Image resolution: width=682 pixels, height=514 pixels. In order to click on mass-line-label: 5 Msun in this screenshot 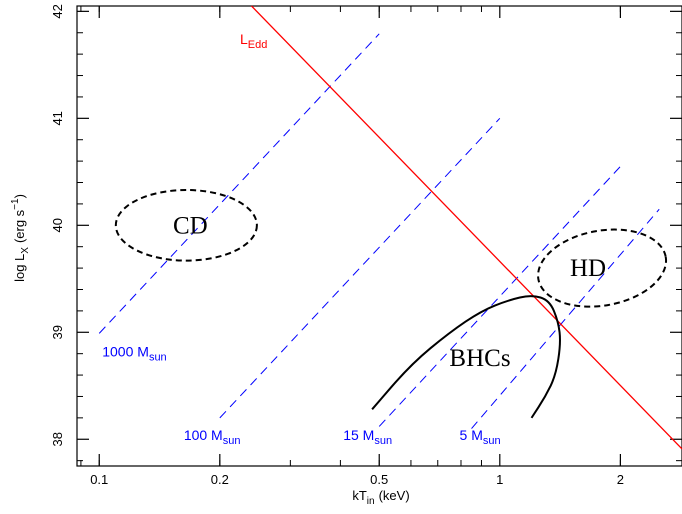, I will do `click(480, 437)`.